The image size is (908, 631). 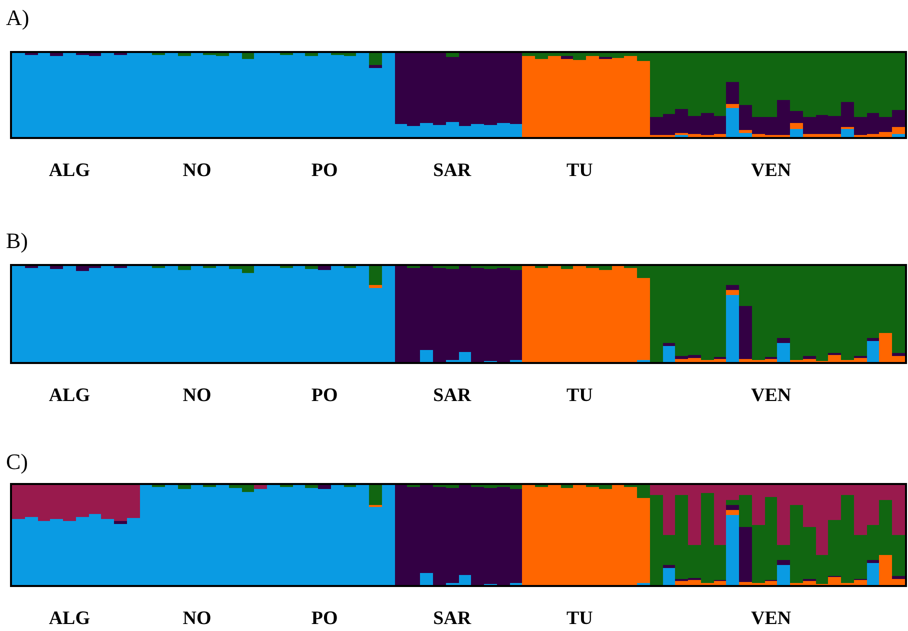 What do you see at coordinates (17, 240) in the screenshot?
I see `chart-title: B)` at bounding box center [17, 240].